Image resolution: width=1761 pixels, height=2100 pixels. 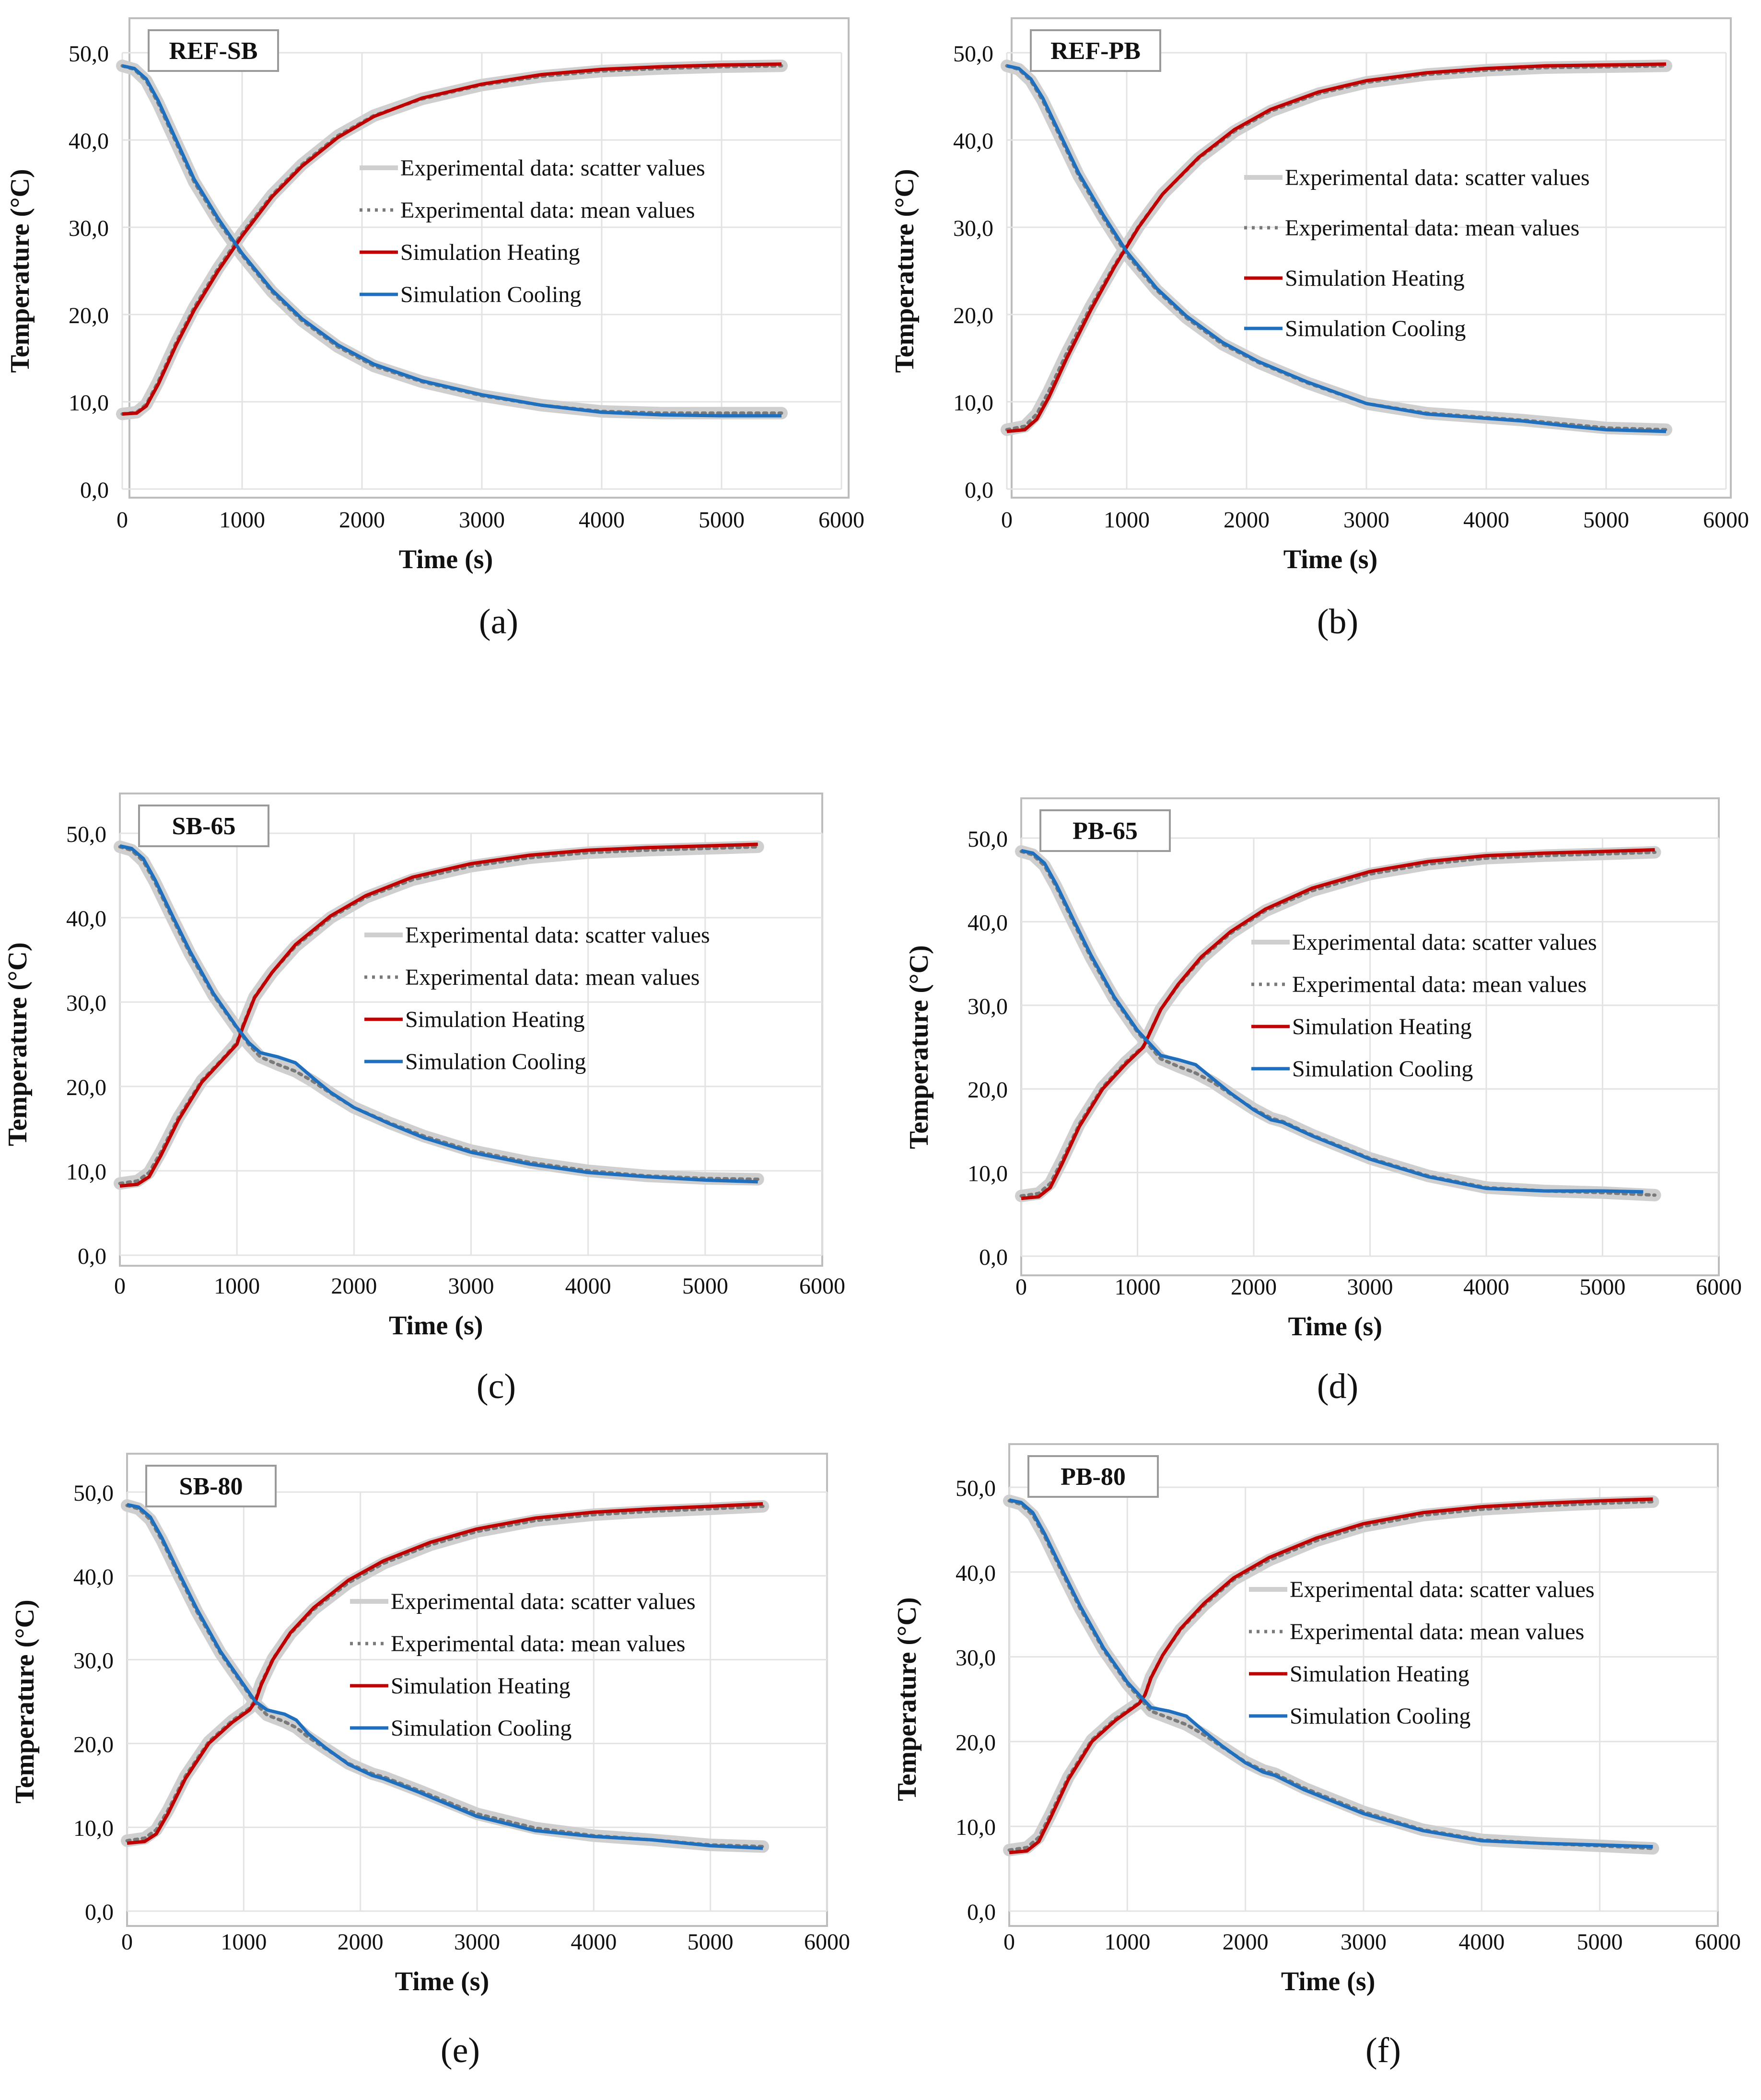 I want to click on chart-title: SB-65, so click(x=204, y=826).